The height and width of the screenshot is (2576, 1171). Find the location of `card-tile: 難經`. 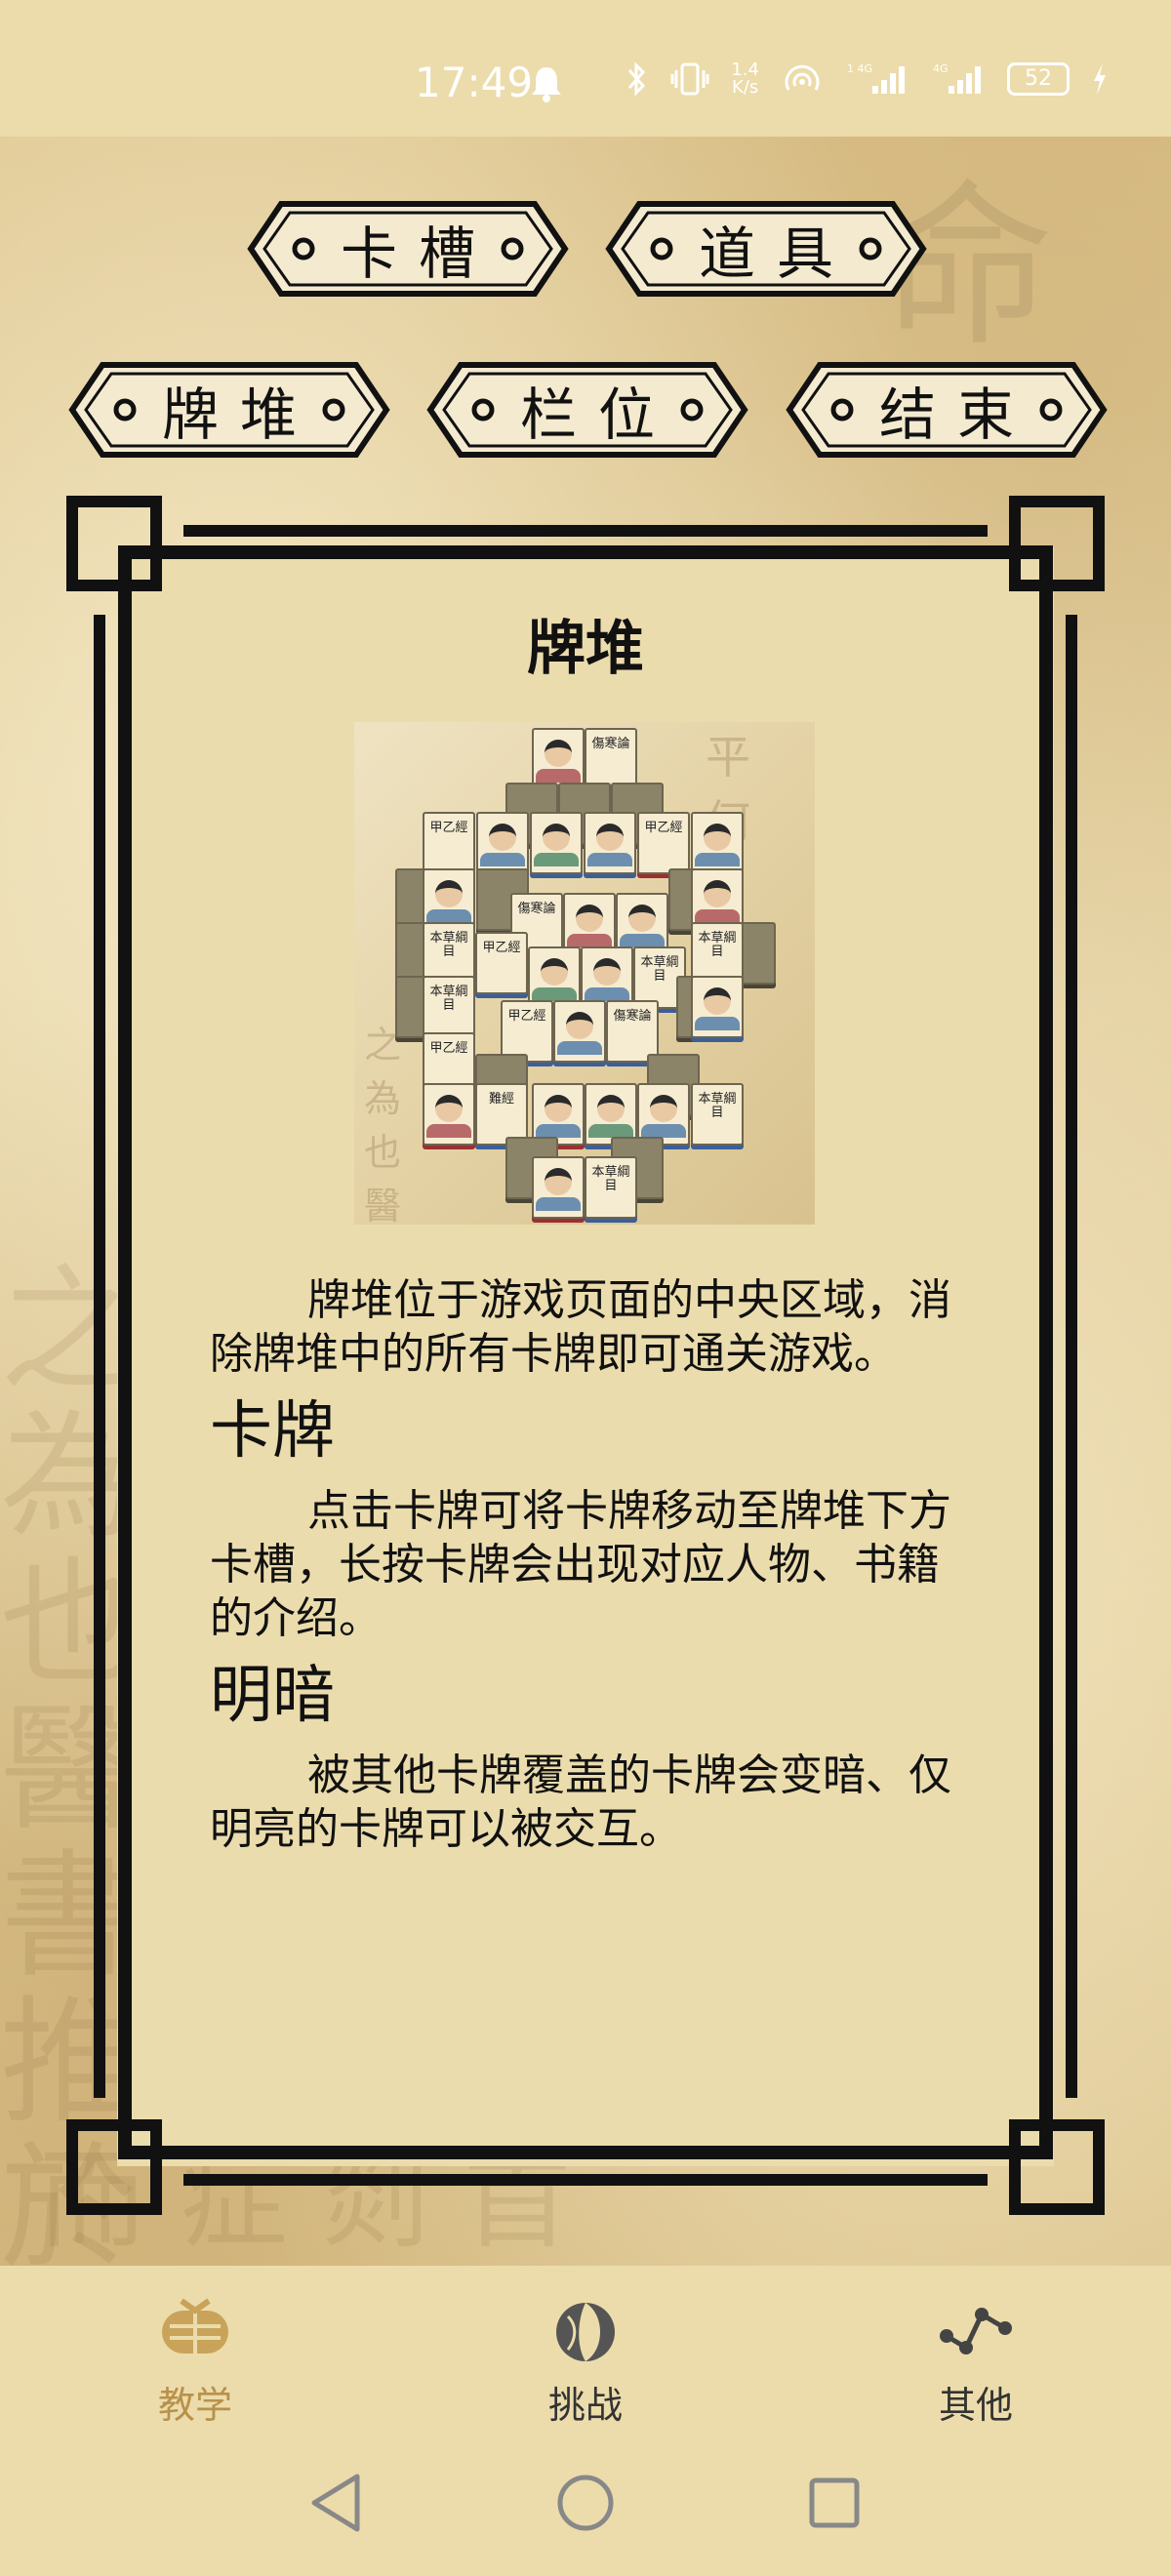

card-tile: 難經 is located at coordinates (501, 1114).